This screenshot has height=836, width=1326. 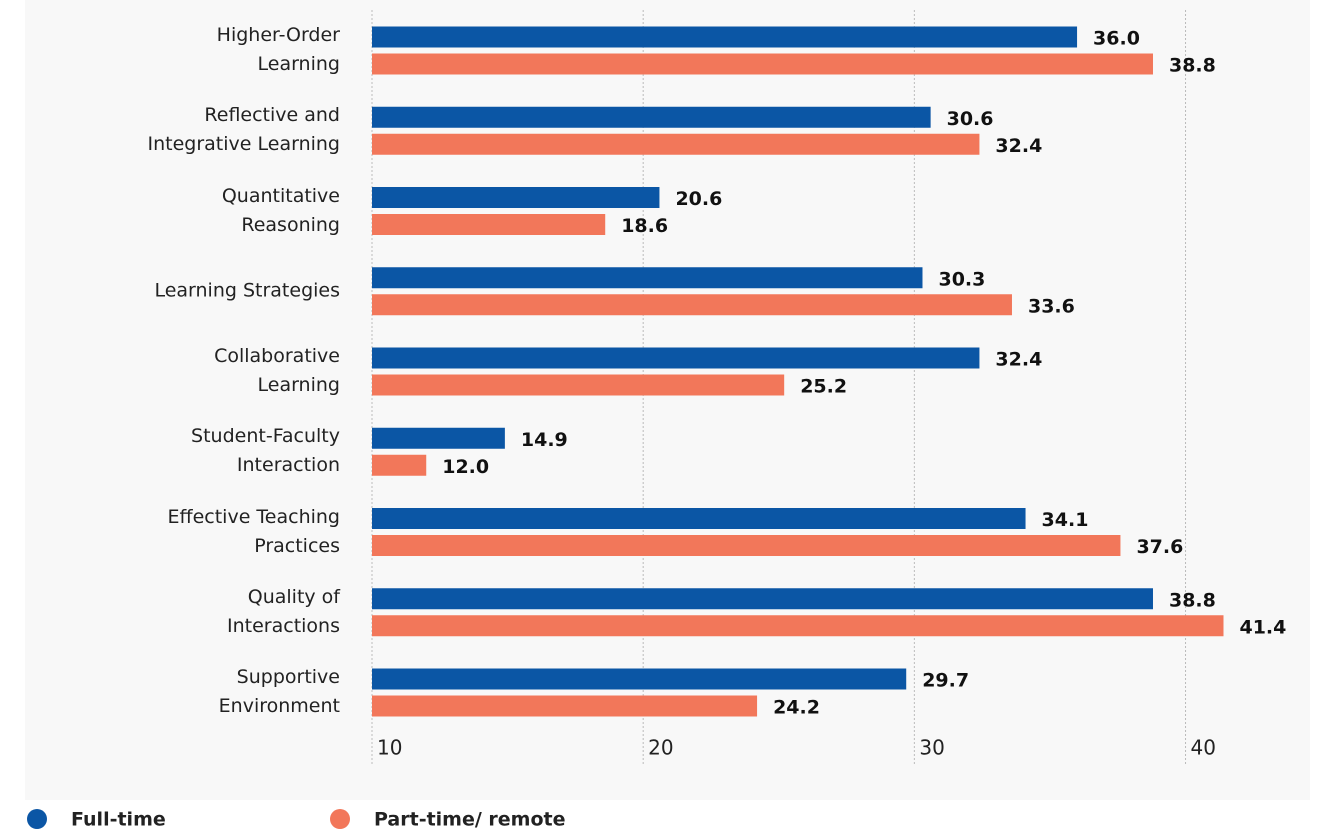 I want to click on value-label: 37.6, so click(x=1159, y=547).